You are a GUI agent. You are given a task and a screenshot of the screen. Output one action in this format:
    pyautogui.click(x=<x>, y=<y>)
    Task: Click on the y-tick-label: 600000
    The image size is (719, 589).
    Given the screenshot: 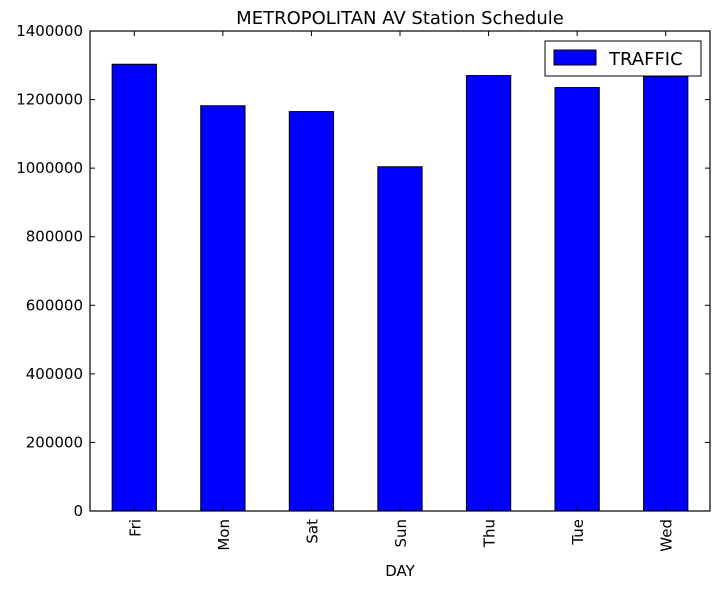 What is the action you would take?
    pyautogui.click(x=54, y=305)
    